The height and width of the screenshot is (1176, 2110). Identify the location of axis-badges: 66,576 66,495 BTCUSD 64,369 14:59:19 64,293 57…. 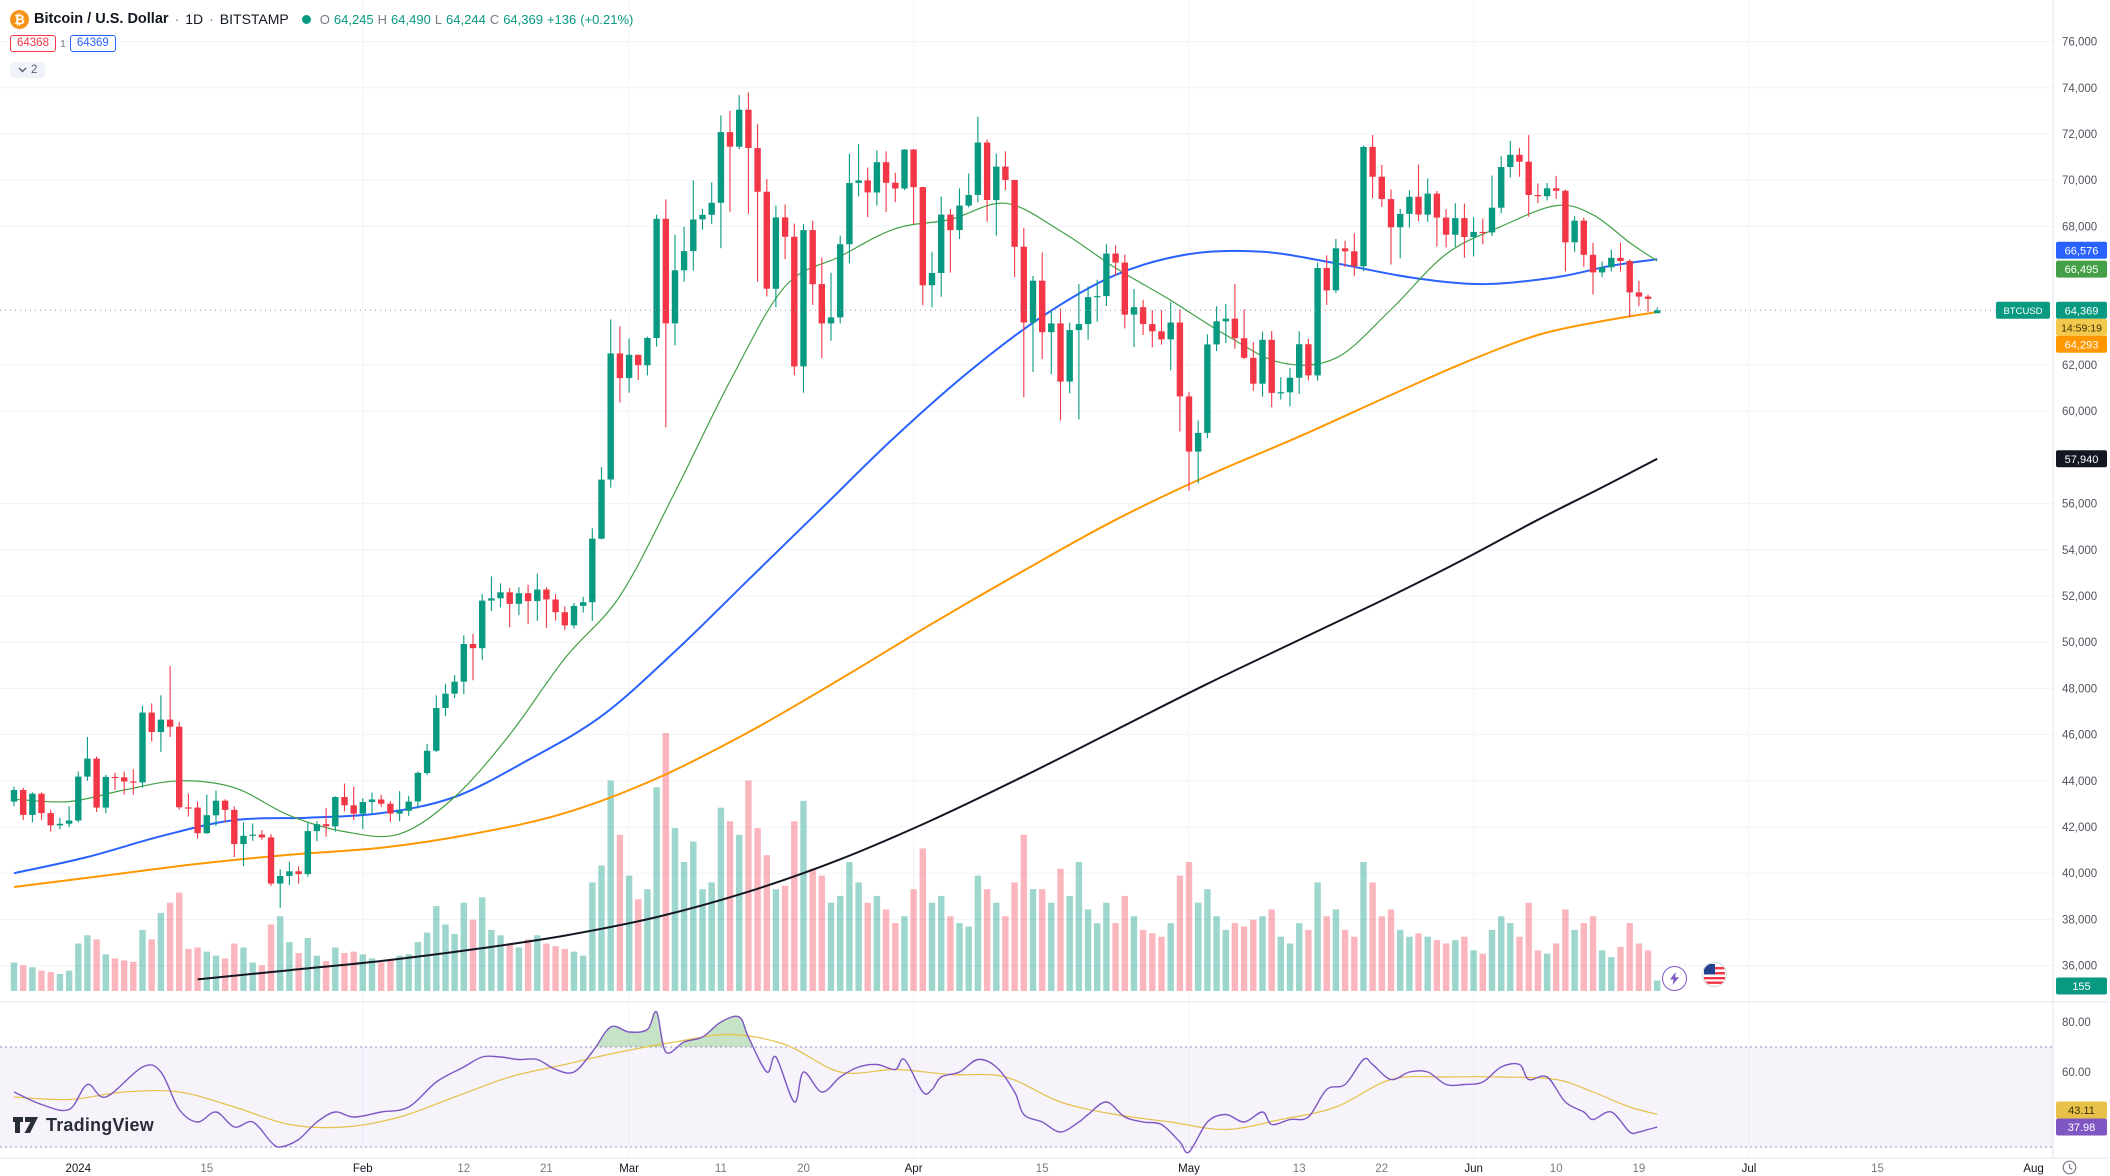
(2051, 688).